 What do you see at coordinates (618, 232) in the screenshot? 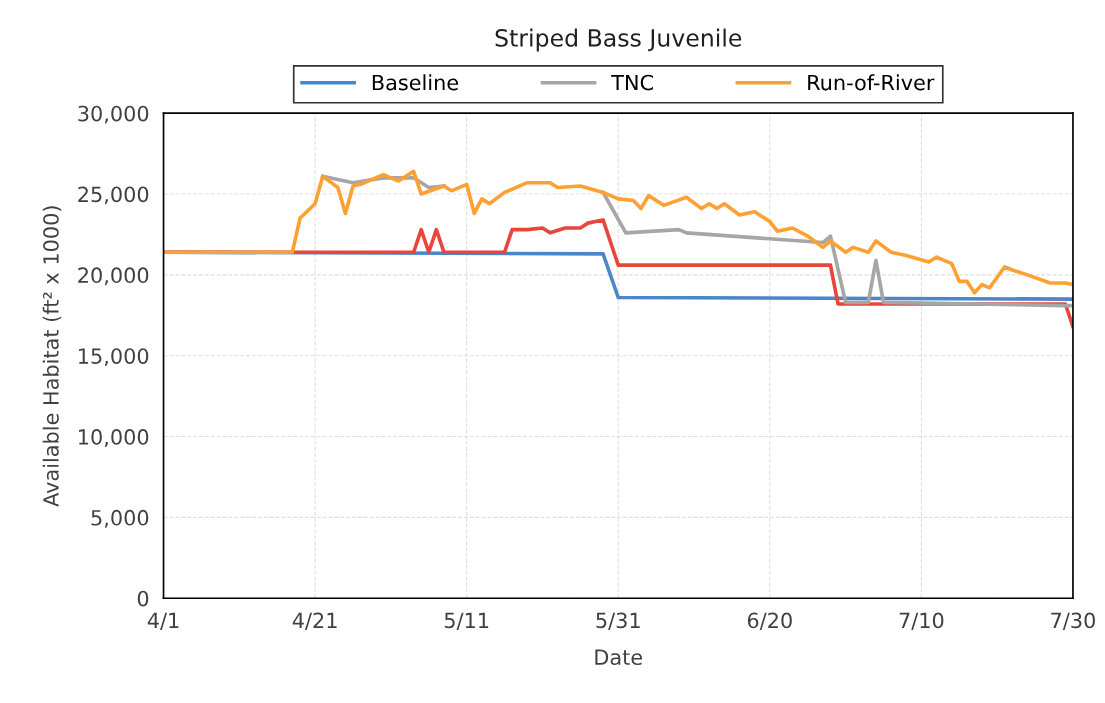
I see `line-series` at bounding box center [618, 232].